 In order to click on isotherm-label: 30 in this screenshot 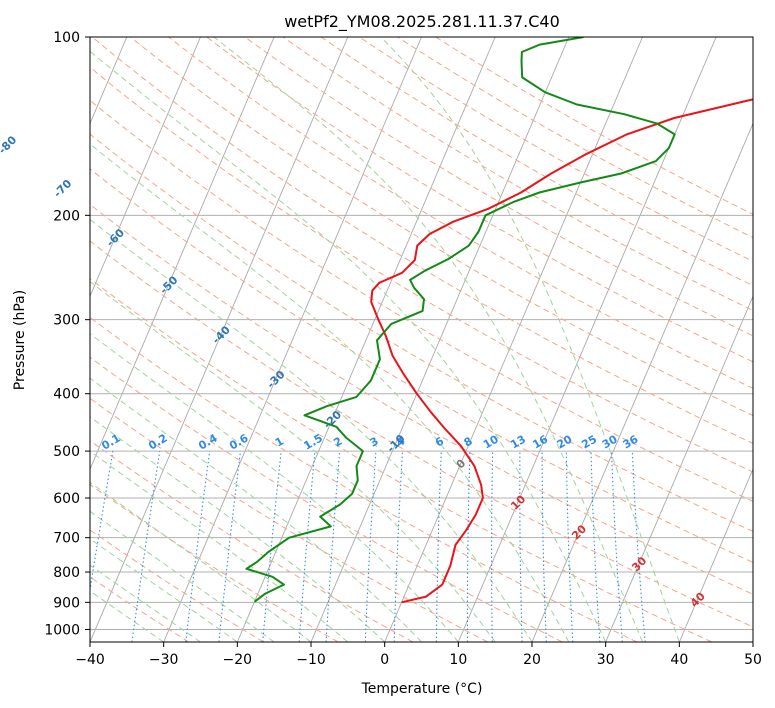, I will do `click(639, 564)`.